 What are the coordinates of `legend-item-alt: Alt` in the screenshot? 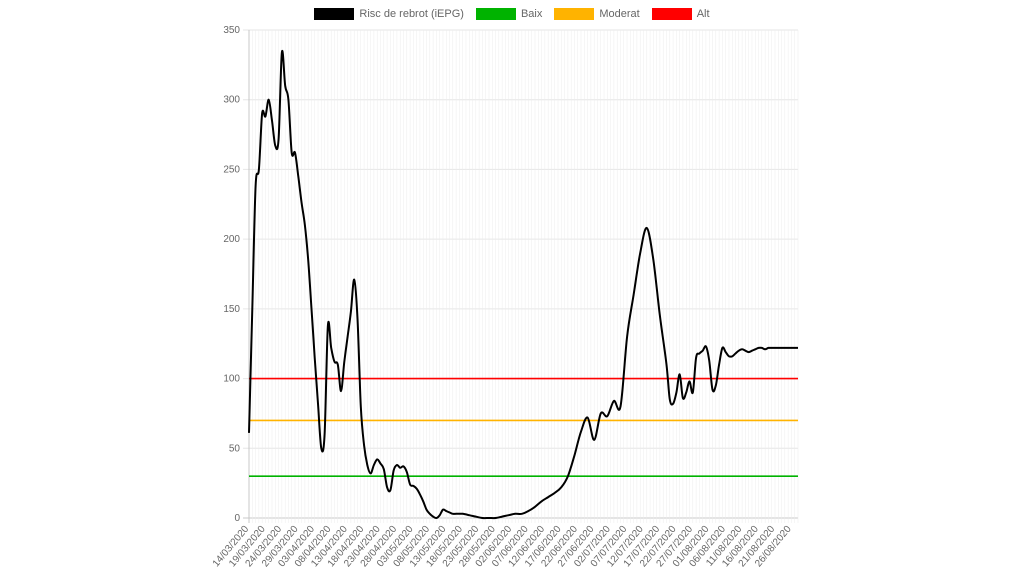 It's located at (680, 14).